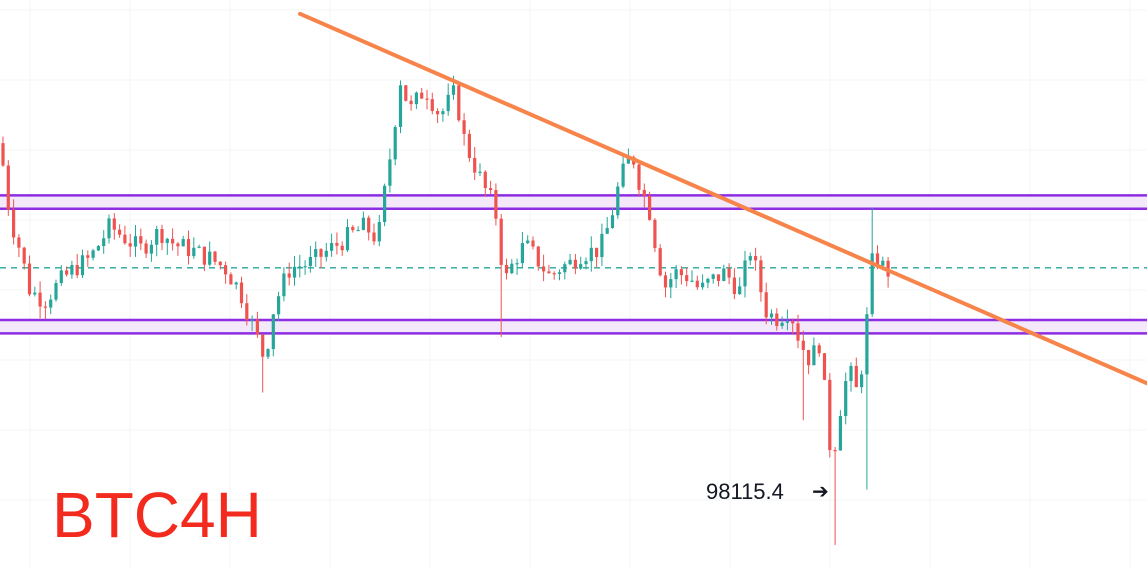  What do you see at coordinates (157, 515) in the screenshot?
I see `chart-title: BTC4H` at bounding box center [157, 515].